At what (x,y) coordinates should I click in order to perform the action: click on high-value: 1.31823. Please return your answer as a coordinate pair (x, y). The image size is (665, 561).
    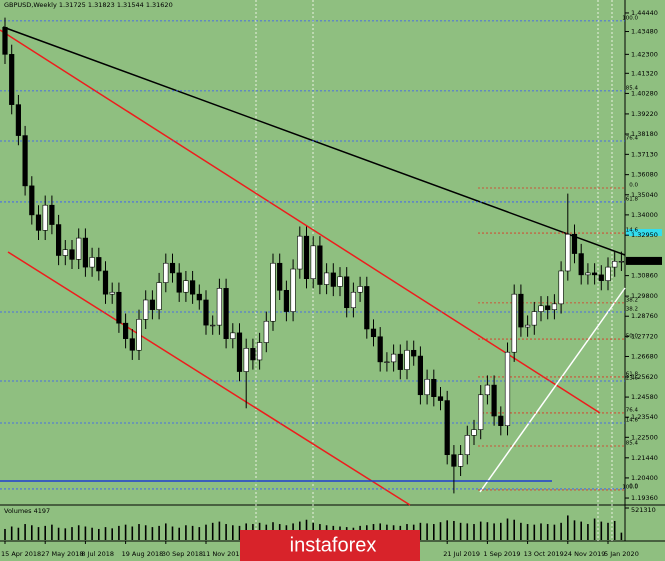
    Looking at the image, I should click on (101, 5).